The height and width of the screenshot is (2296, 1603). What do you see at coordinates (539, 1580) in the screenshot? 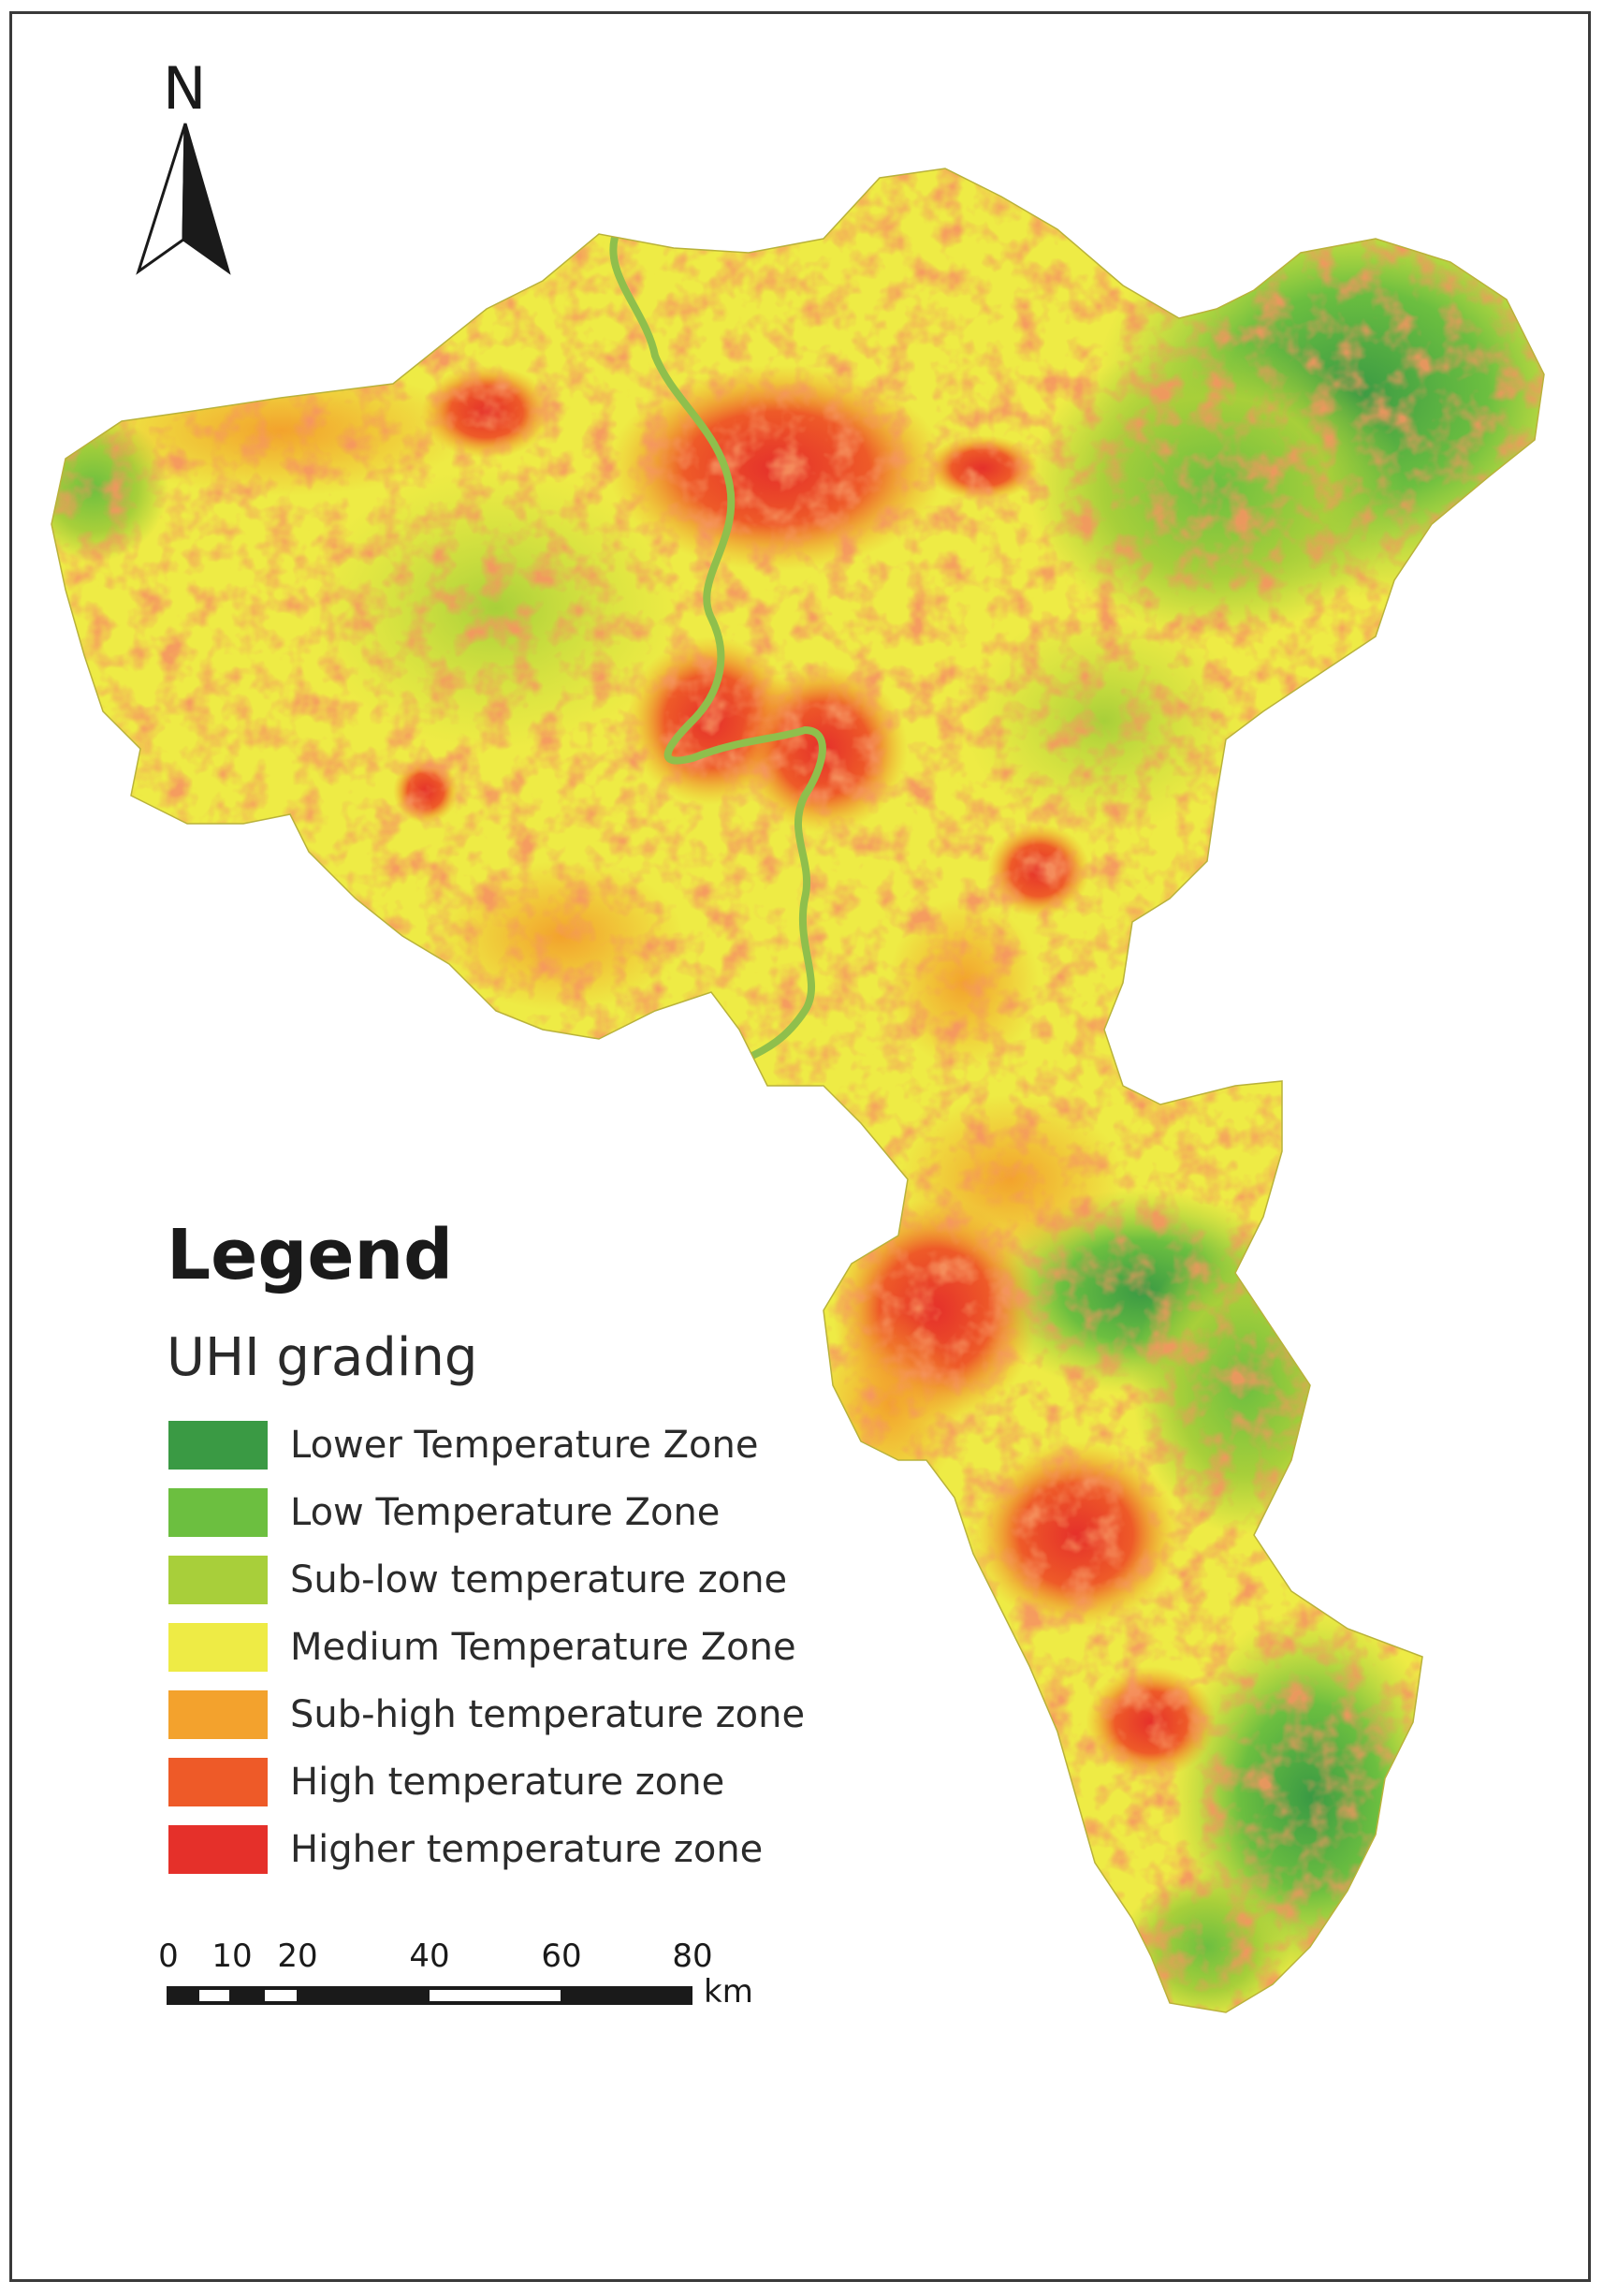
I see `legend-label: Sub-low temperature zone` at bounding box center [539, 1580].